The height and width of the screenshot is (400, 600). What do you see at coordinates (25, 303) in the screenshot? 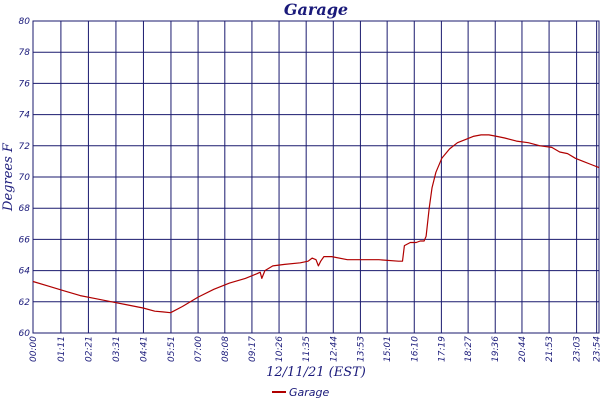
I see `y-tick-label-1: 62` at bounding box center [25, 303].